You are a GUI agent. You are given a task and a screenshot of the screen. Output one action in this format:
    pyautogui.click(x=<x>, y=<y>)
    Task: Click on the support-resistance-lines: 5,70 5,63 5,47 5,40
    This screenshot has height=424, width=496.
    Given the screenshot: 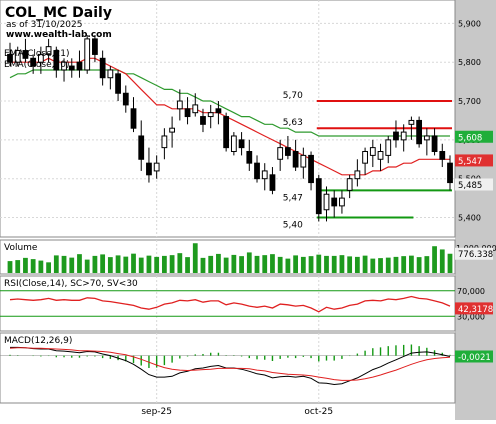 What is the action you would take?
    pyautogui.click(x=367, y=161)
    